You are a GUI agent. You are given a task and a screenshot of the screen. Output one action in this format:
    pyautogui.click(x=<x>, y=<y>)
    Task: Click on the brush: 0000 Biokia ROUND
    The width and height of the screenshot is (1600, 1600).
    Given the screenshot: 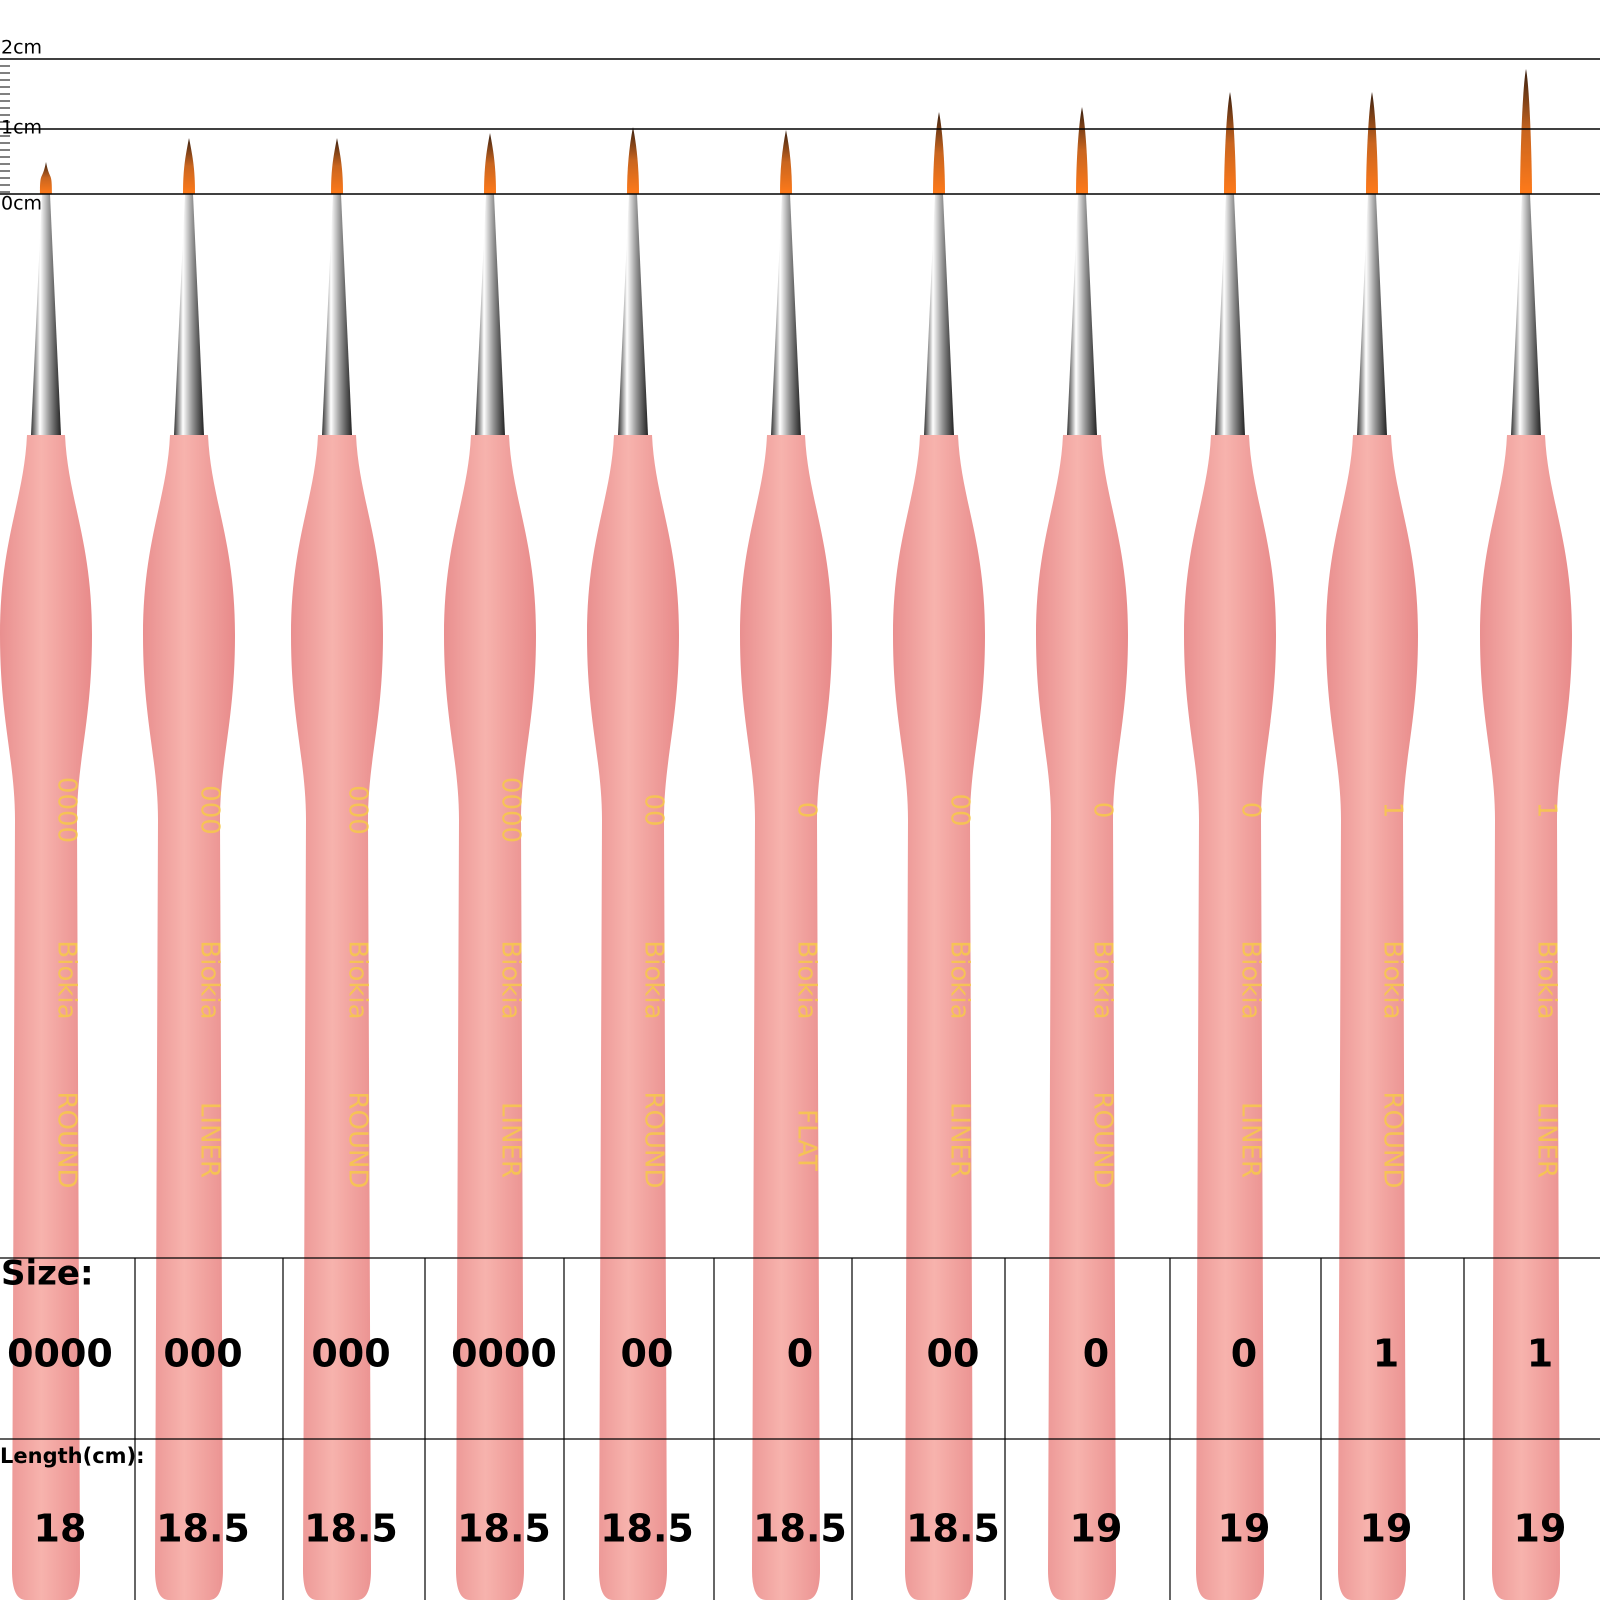 What is the action you would take?
    pyautogui.click(x=46, y=881)
    